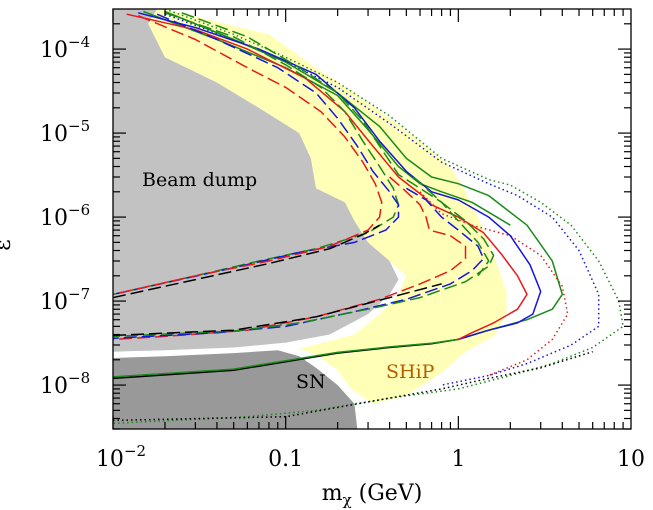  I want to click on x-axis-unit: (GeV), so click(387, 493).